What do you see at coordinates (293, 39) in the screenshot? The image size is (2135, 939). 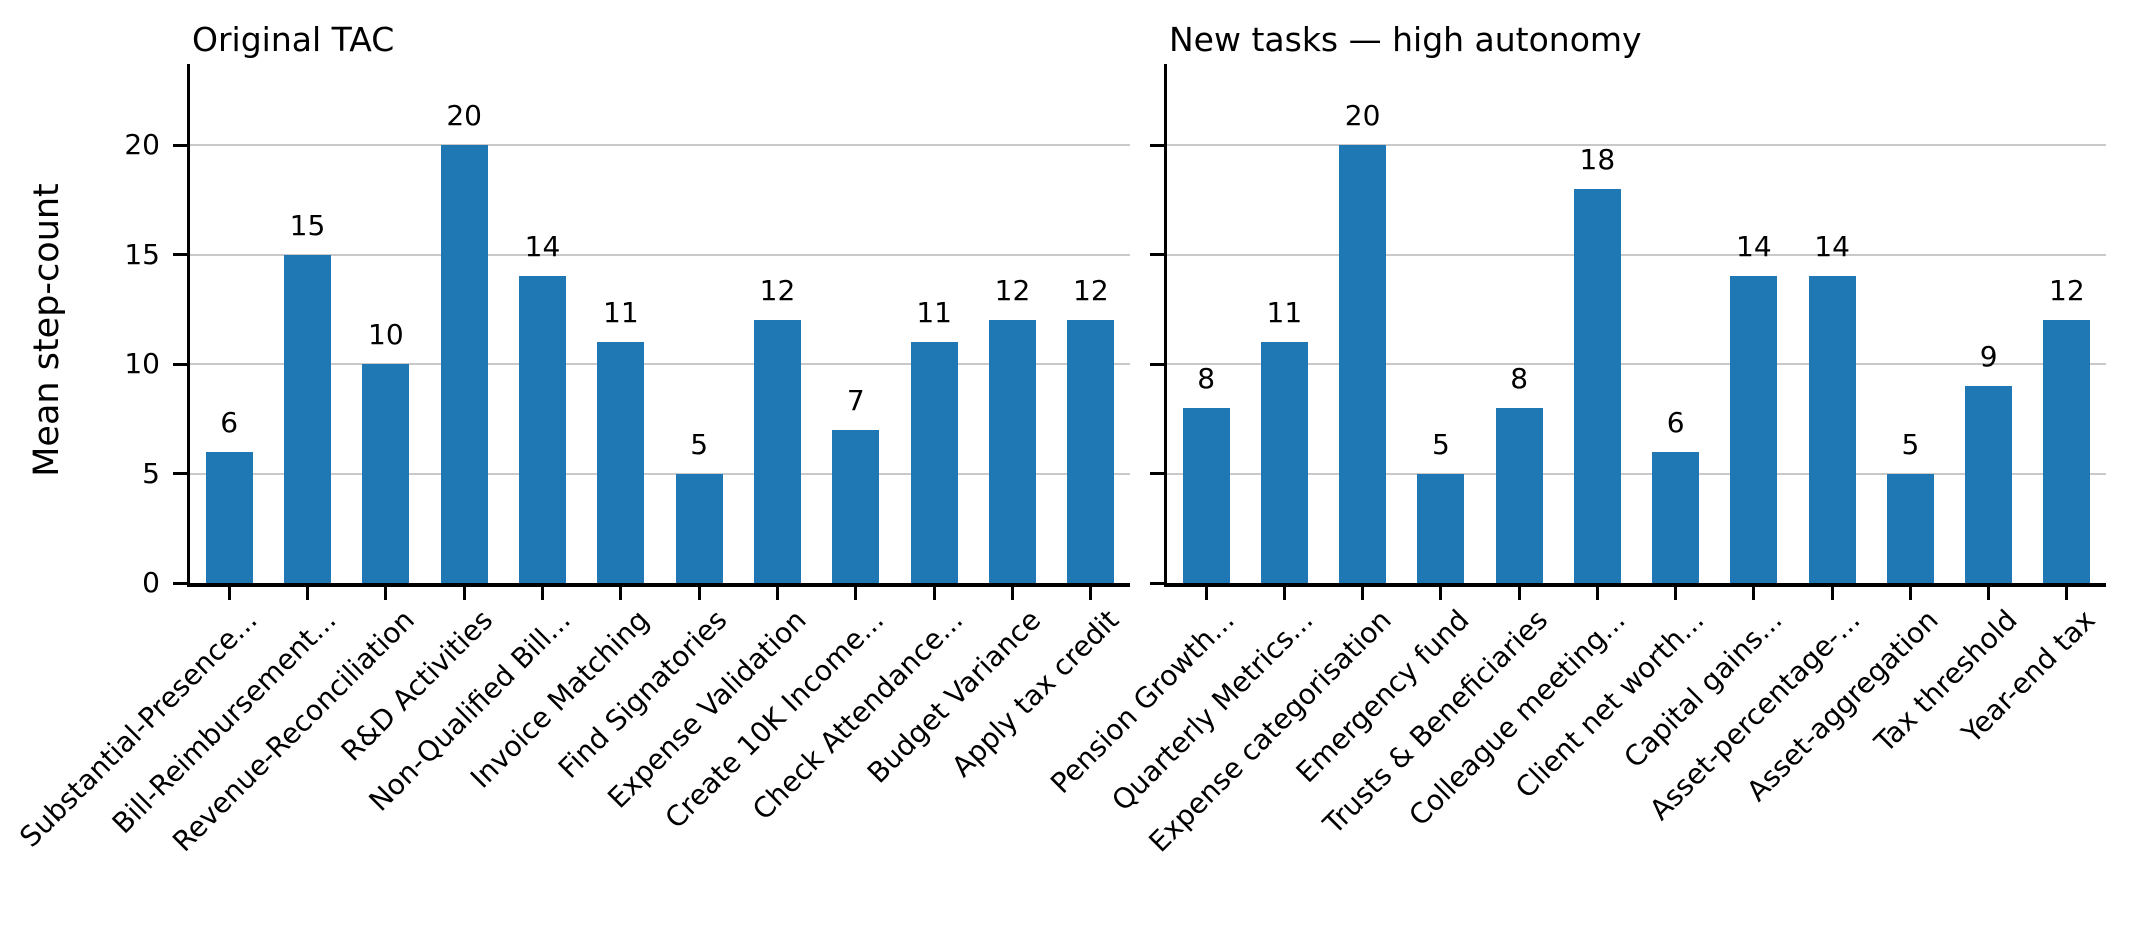 I see `panel-title: Original TAC` at bounding box center [293, 39].